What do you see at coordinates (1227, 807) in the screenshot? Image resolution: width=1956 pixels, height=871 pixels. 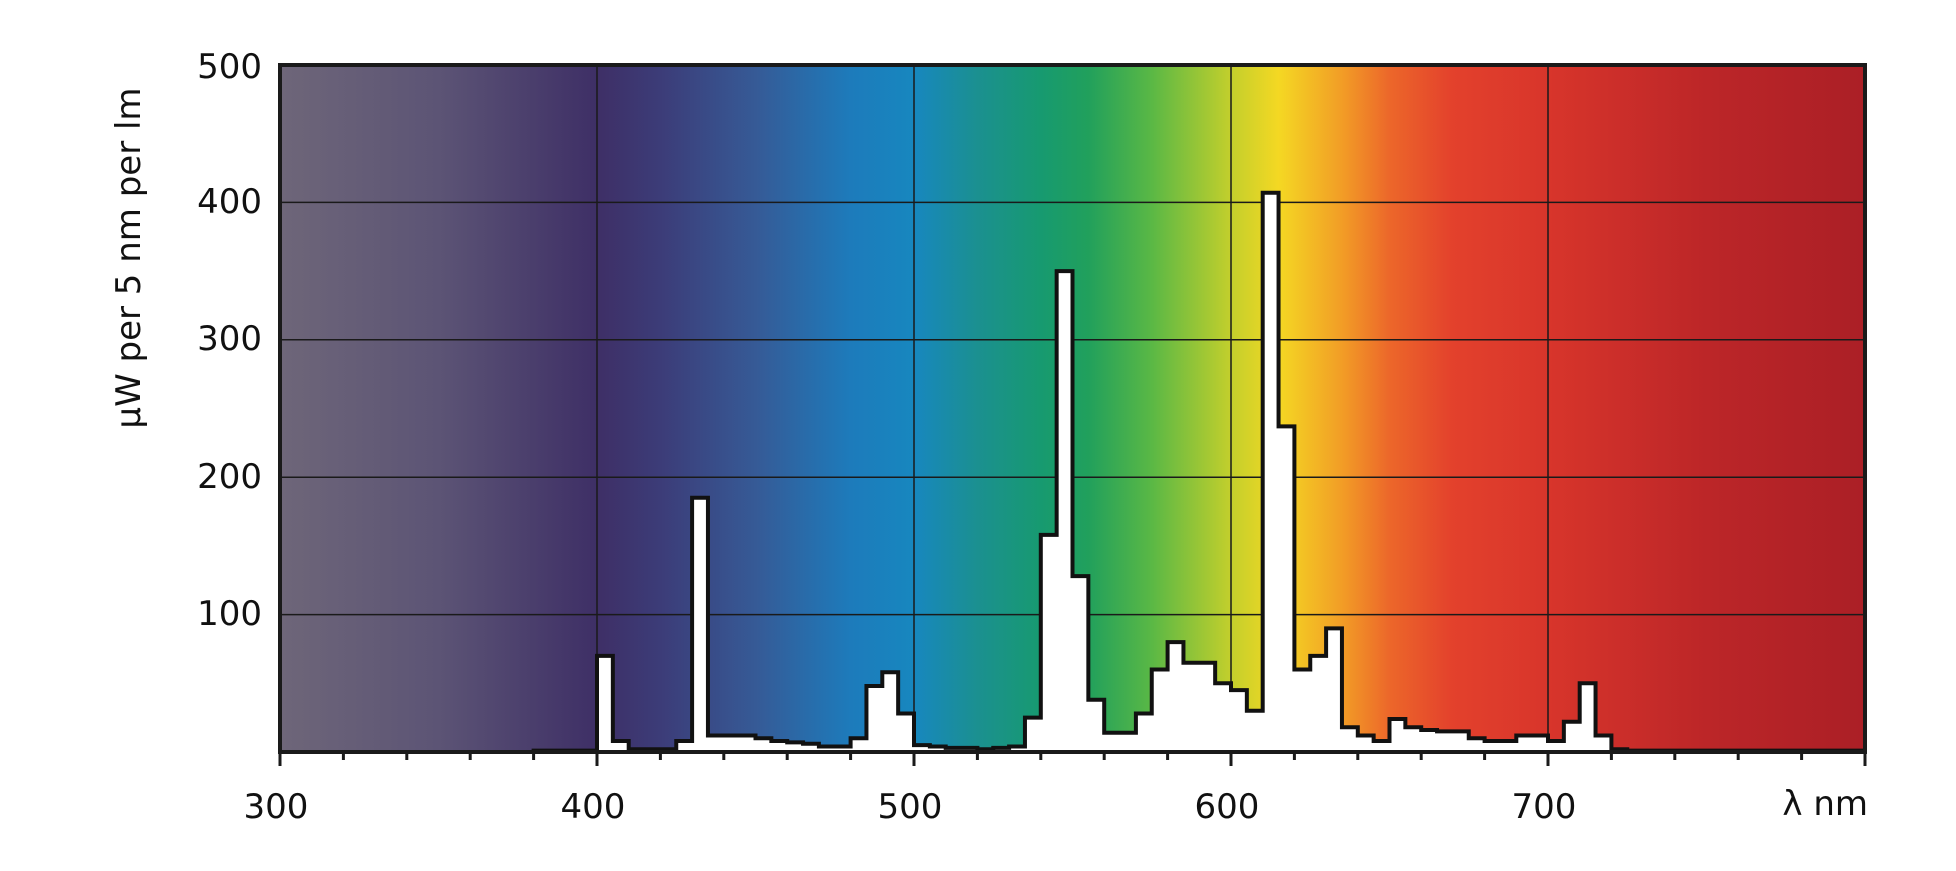 I see `x-tick-label: 600` at bounding box center [1227, 807].